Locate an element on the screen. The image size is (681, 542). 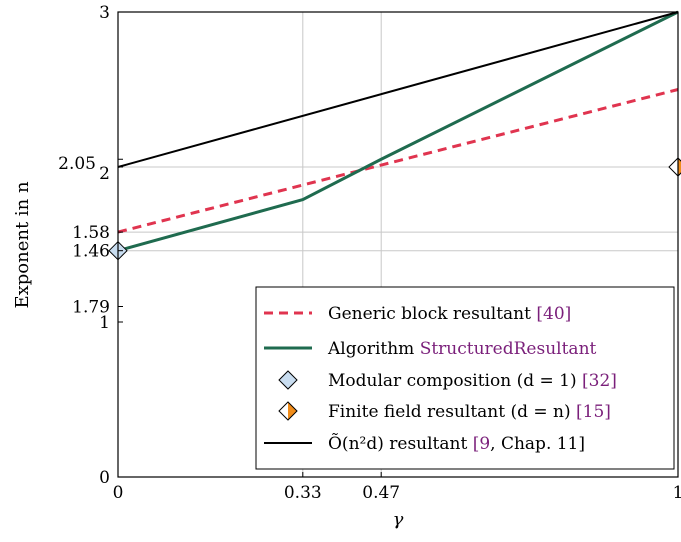
y-axis-label: Exponent in n is located at coordinates (22, 245).